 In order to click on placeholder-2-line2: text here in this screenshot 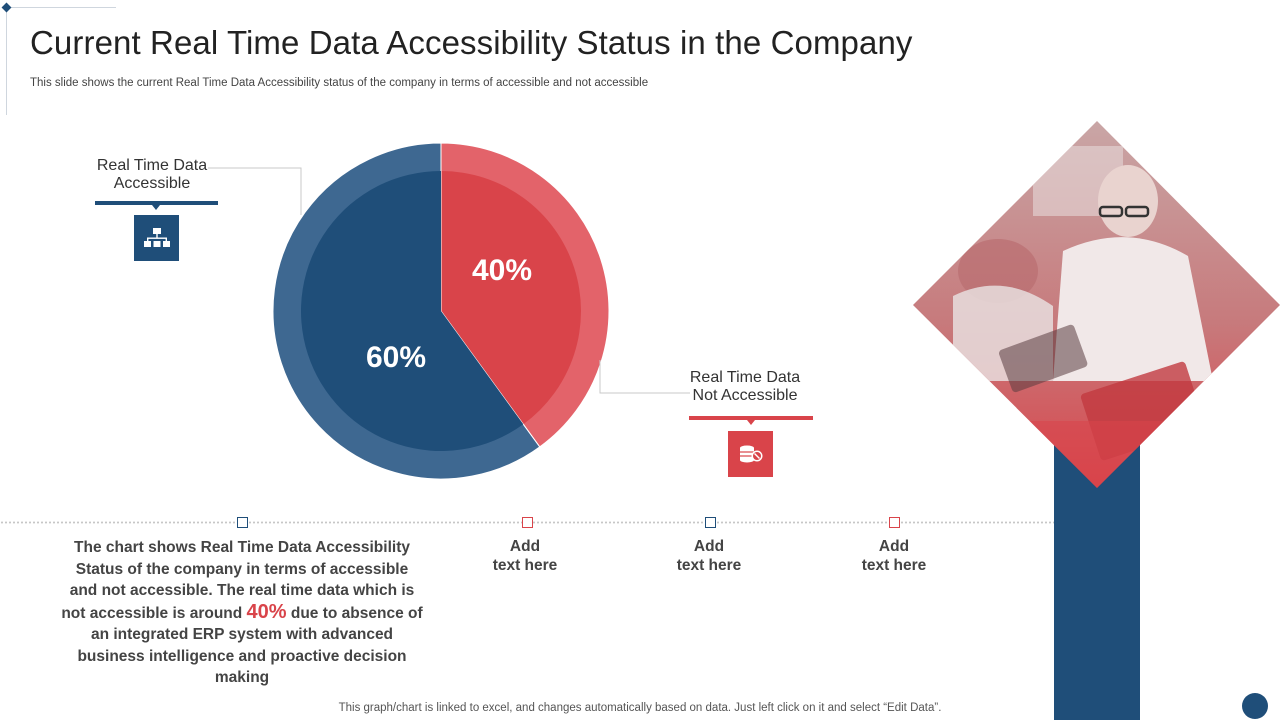, I will do `click(709, 565)`.